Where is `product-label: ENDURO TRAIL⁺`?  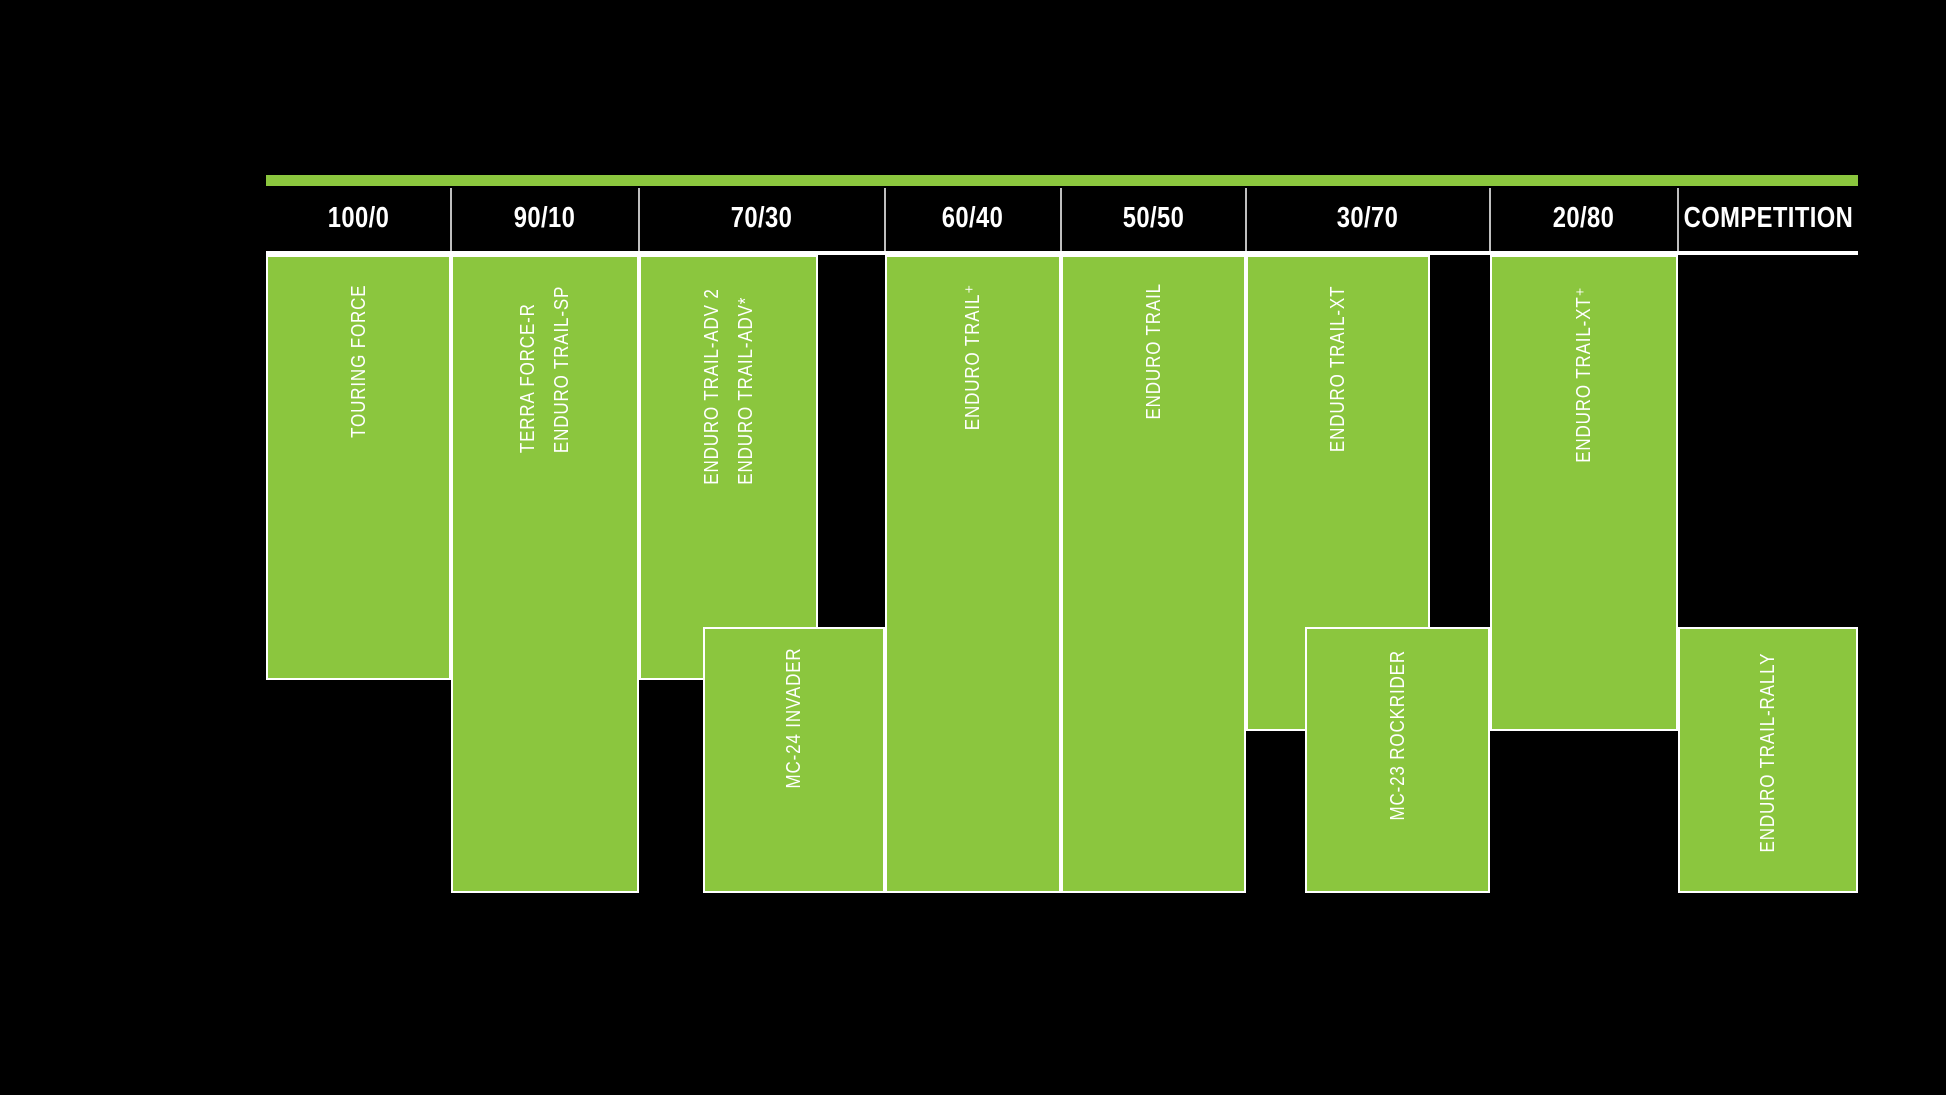
product-label: ENDURO TRAIL⁺ is located at coordinates (973, 357).